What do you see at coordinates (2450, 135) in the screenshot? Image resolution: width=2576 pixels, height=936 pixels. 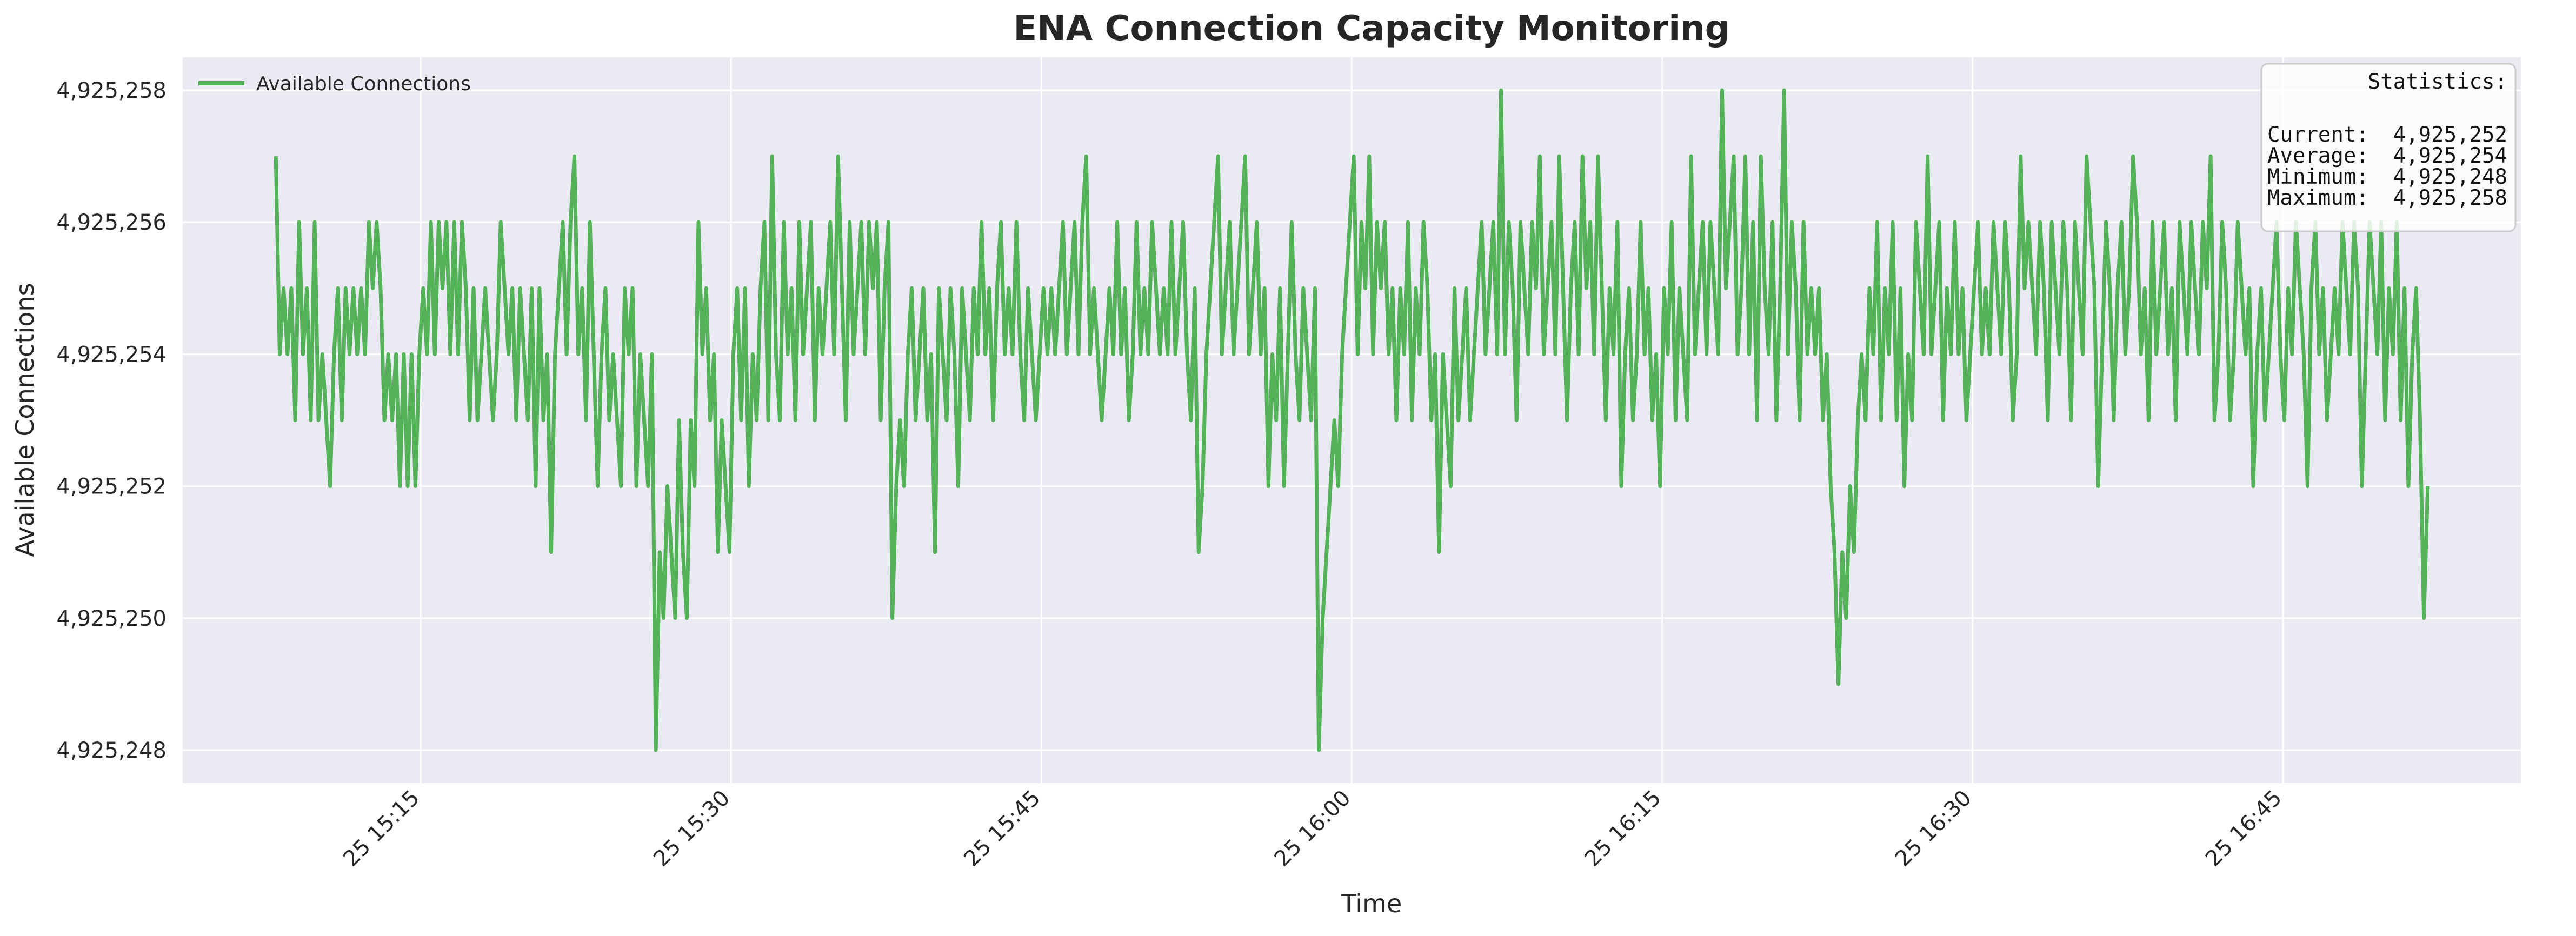 I see `statistics-value: 4,925,252` at bounding box center [2450, 135].